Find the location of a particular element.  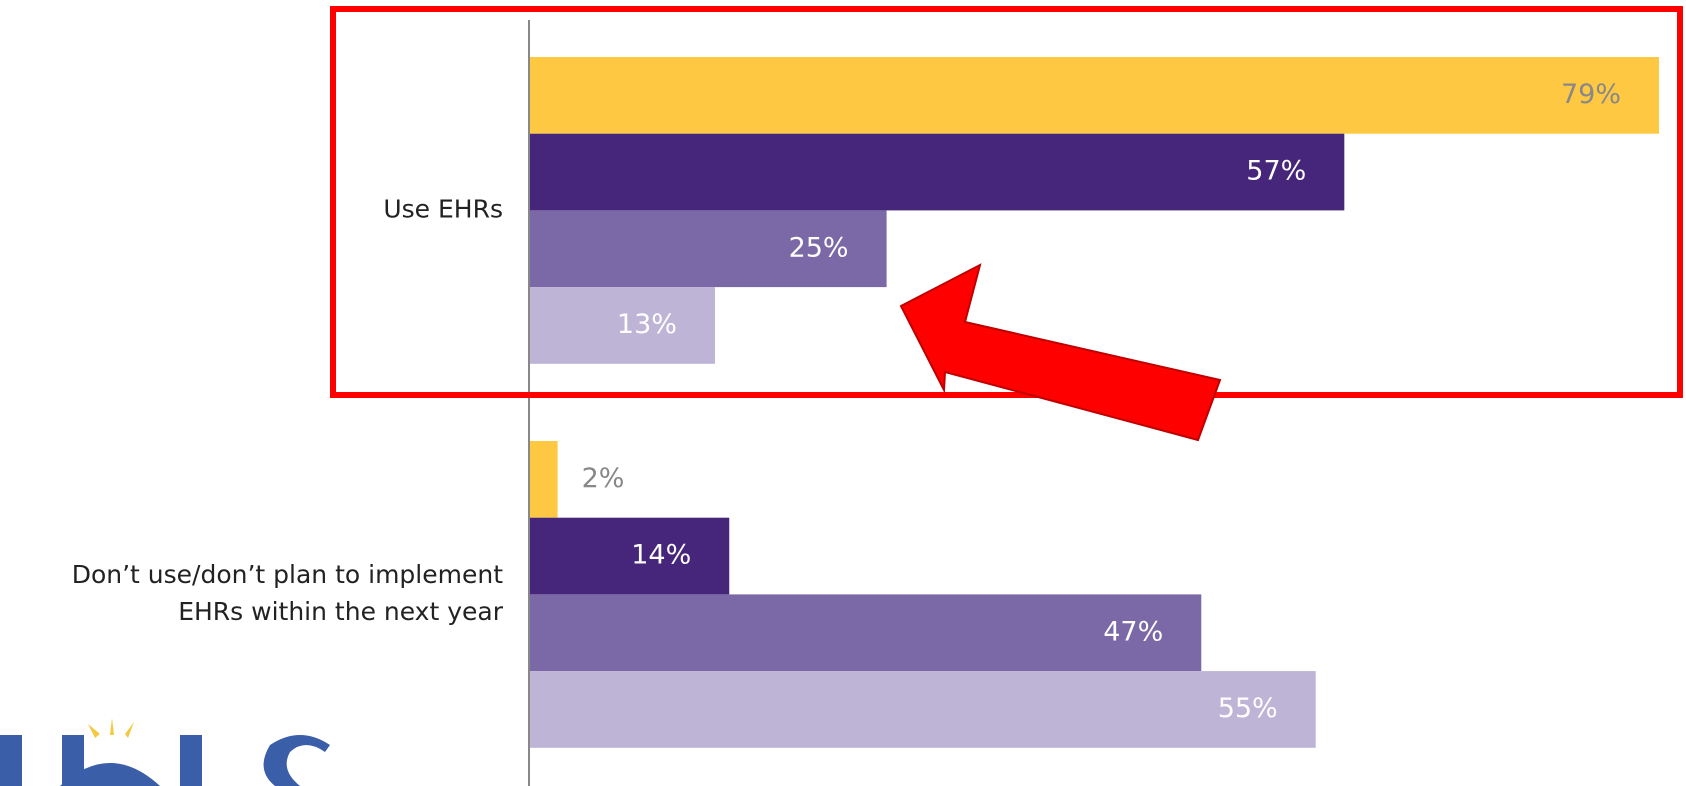

logo is located at coordinates (165, 752).